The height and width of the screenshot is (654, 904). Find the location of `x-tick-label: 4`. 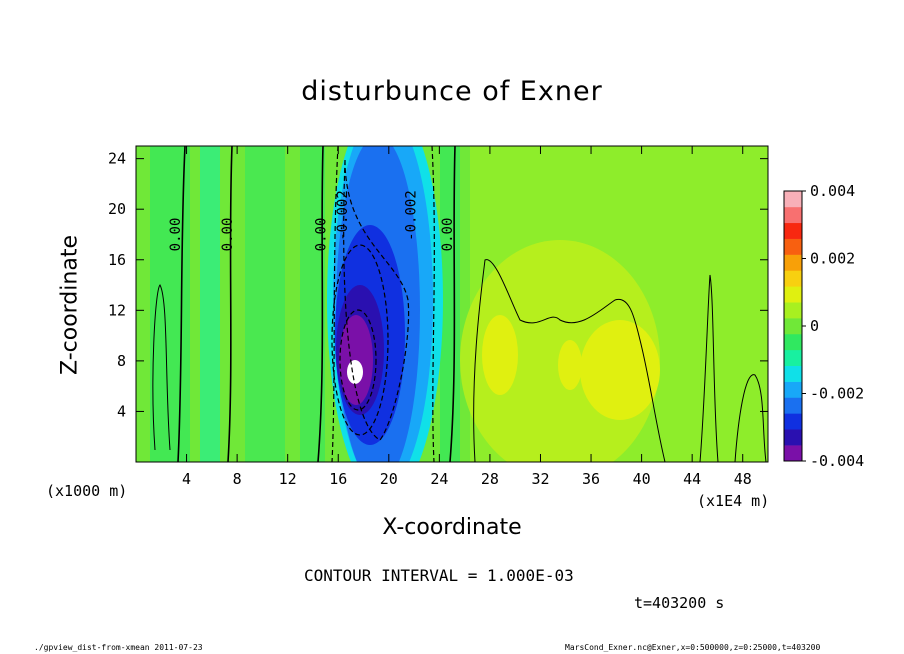

x-tick-label: 4 is located at coordinates (186, 479).